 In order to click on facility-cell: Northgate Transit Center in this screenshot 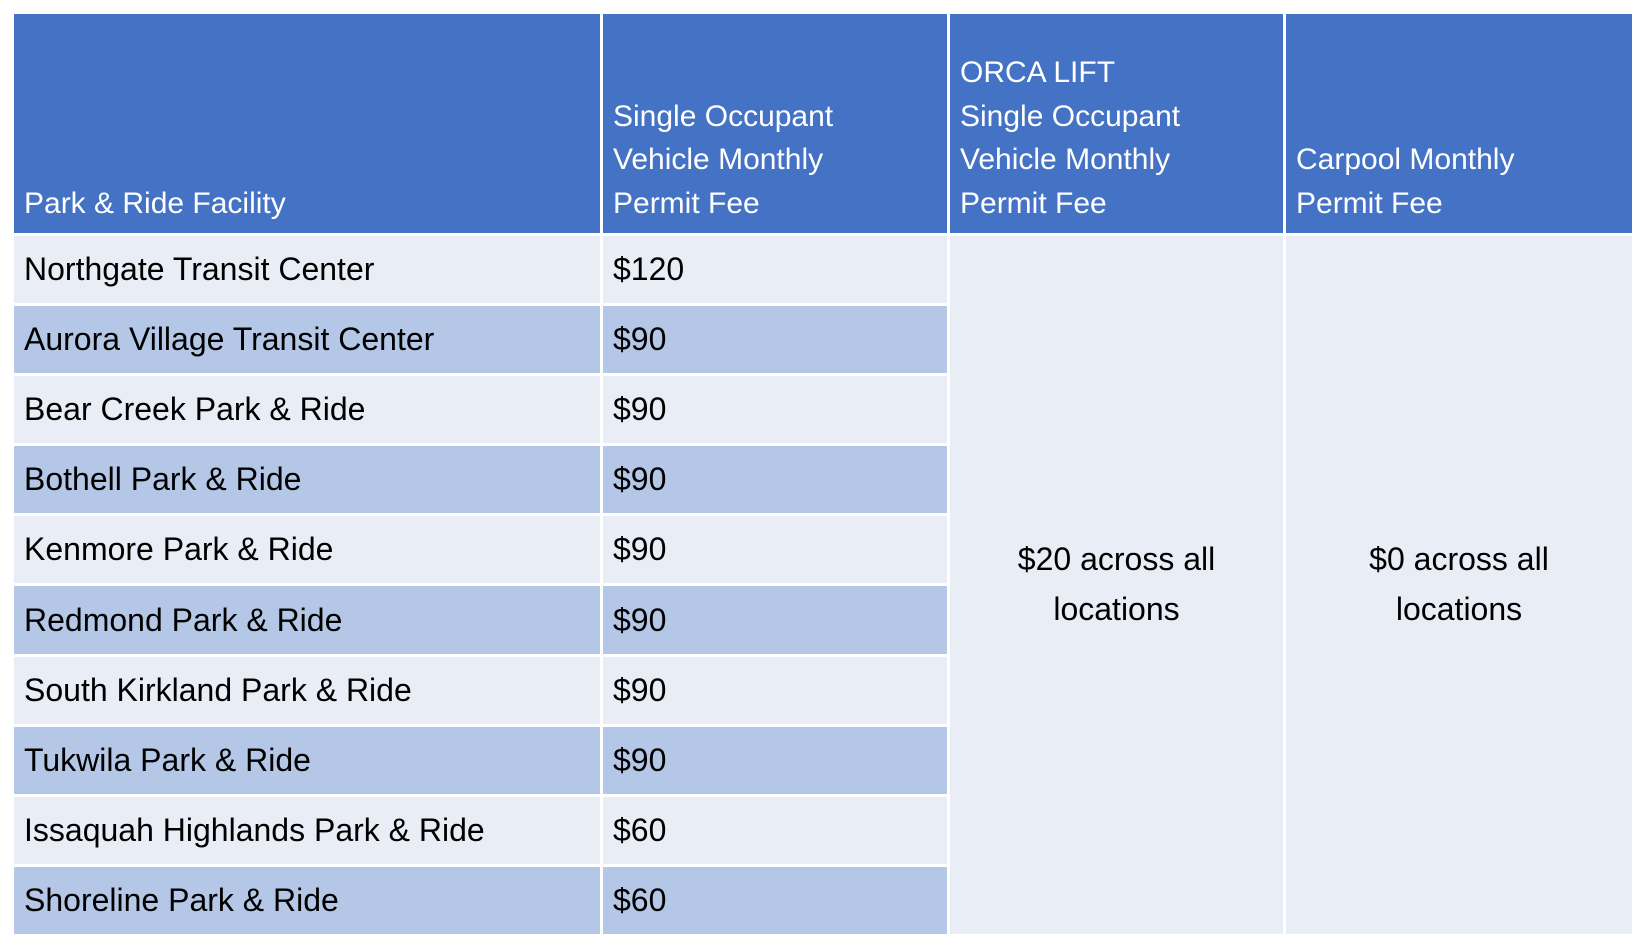, I will do `click(307, 270)`.